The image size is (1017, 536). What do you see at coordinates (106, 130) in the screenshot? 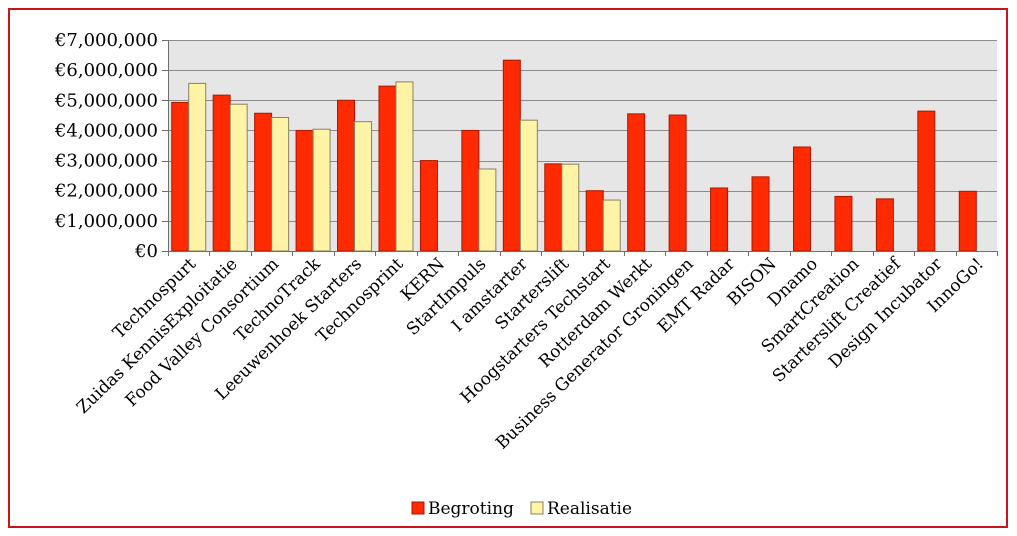
I see `y-tick-label: €4,000,000` at bounding box center [106, 130].